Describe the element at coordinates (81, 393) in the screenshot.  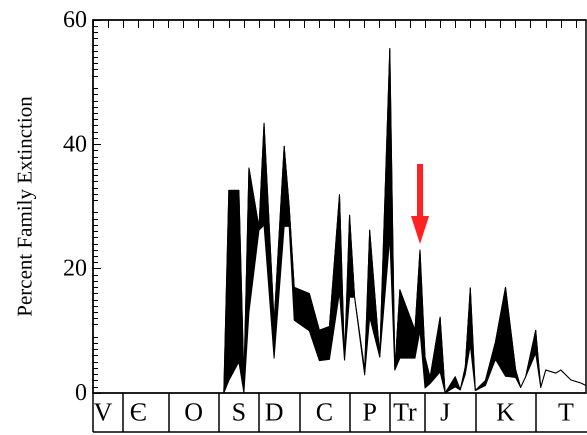
I see `y-tick-label: 0` at that location.